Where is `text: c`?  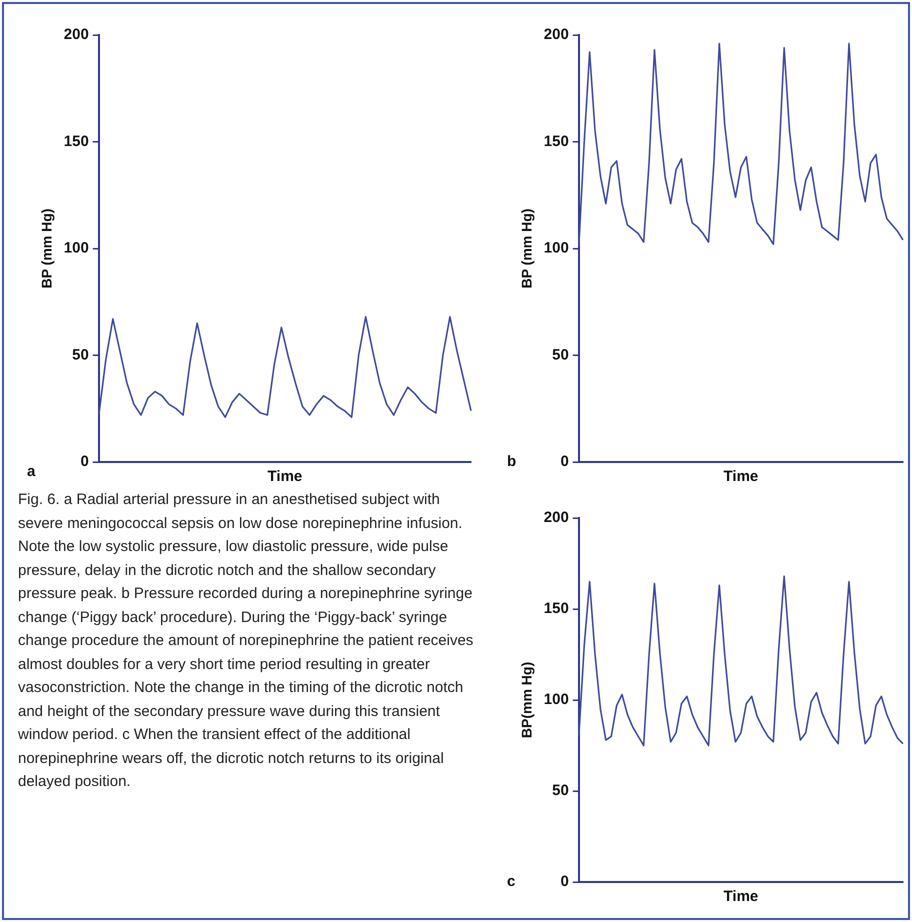 text: c is located at coordinates (511, 881).